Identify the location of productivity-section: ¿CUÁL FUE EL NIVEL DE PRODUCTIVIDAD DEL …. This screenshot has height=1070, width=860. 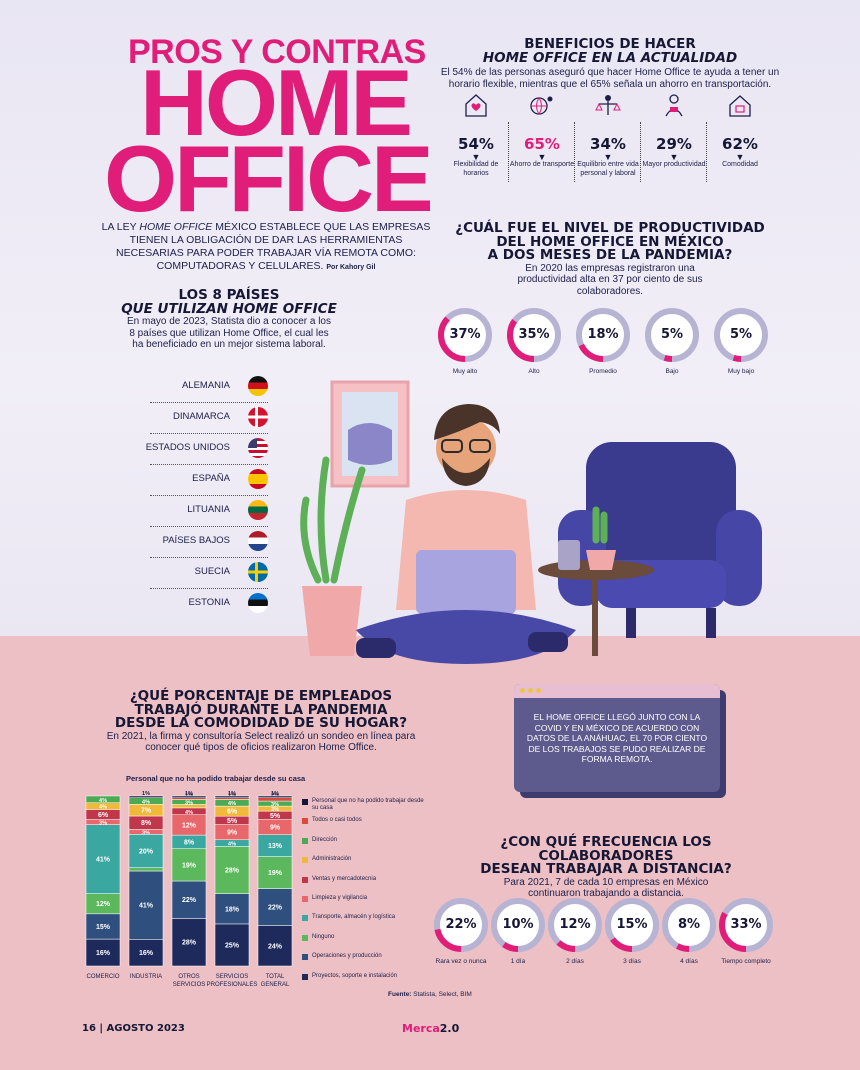
(610, 259).